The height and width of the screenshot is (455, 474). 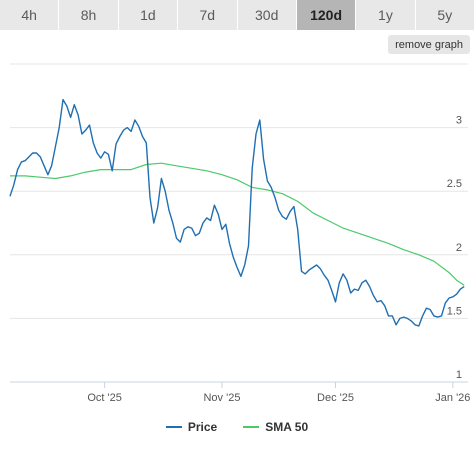 What do you see at coordinates (221, 398) in the screenshot?
I see `x-tick-label: Nov '25` at bounding box center [221, 398].